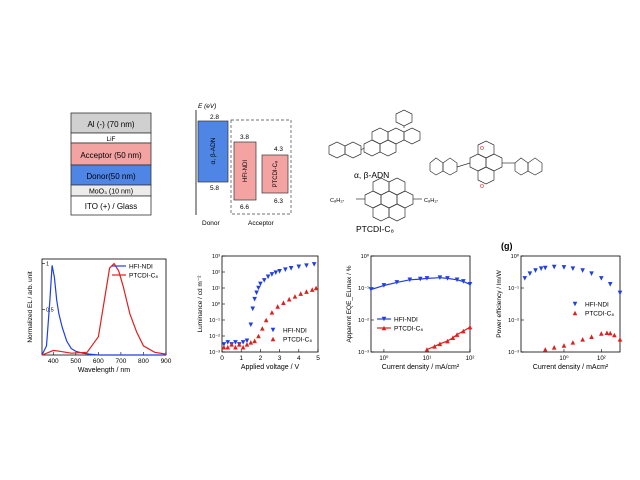 The width and height of the screenshot is (640, 480). I want to click on x-tick-label: 3, so click(280, 358).